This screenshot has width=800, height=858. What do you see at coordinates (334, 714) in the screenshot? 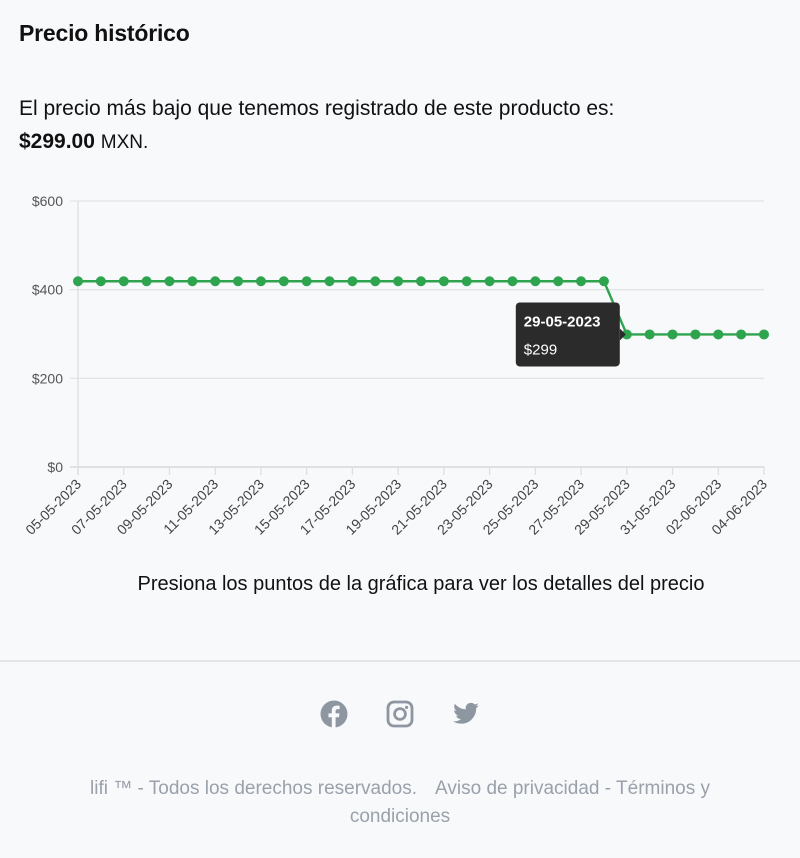
I see `facebook-icon` at bounding box center [334, 714].